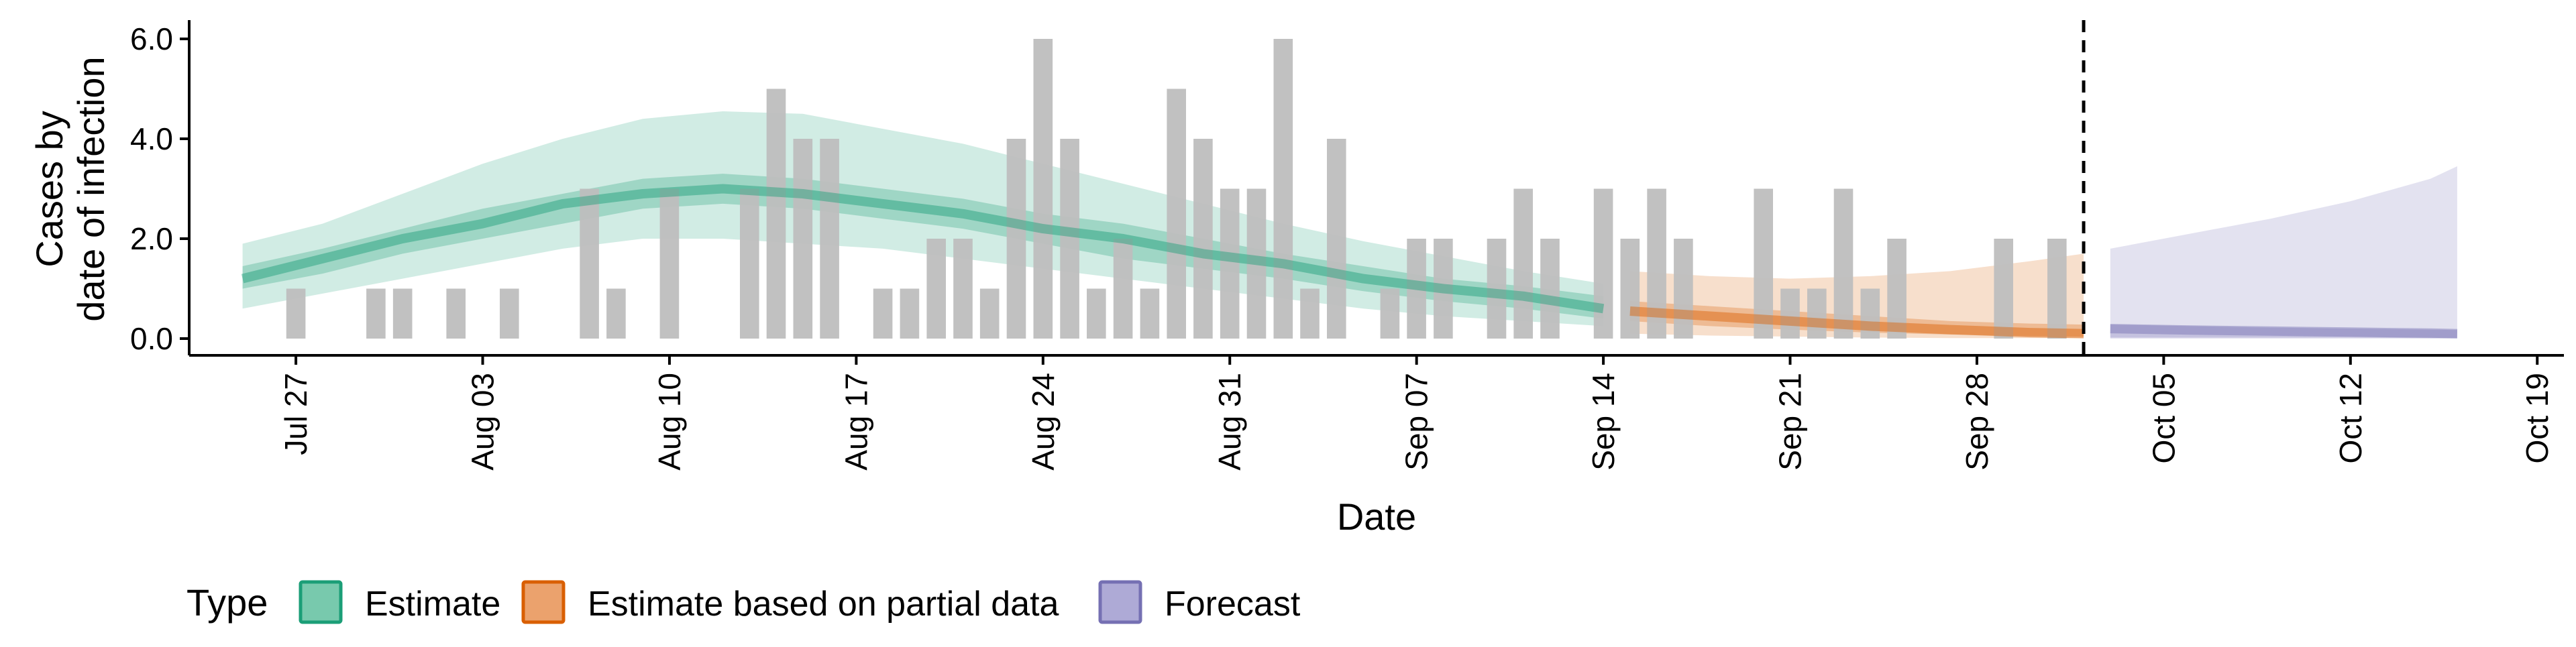  What do you see at coordinates (2350, 418) in the screenshot?
I see `x-tick-label: Oct 12` at bounding box center [2350, 418].